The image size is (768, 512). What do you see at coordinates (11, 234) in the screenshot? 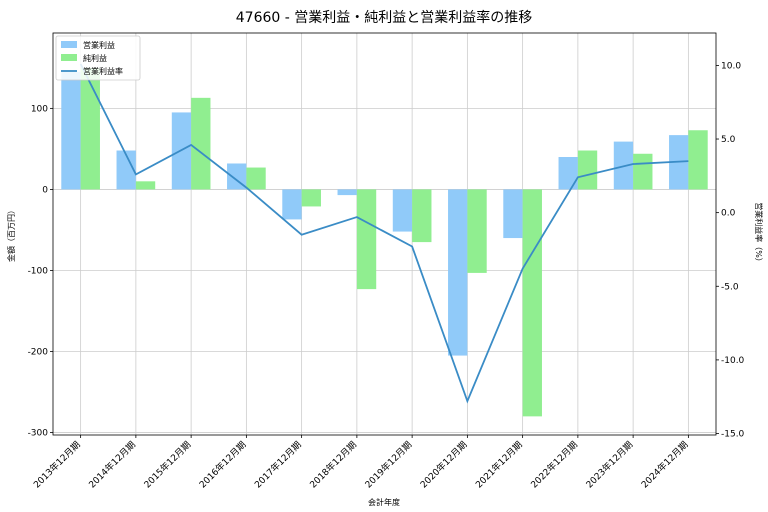
I see `left-axis-label: 金額（百万円）` at bounding box center [11, 234].